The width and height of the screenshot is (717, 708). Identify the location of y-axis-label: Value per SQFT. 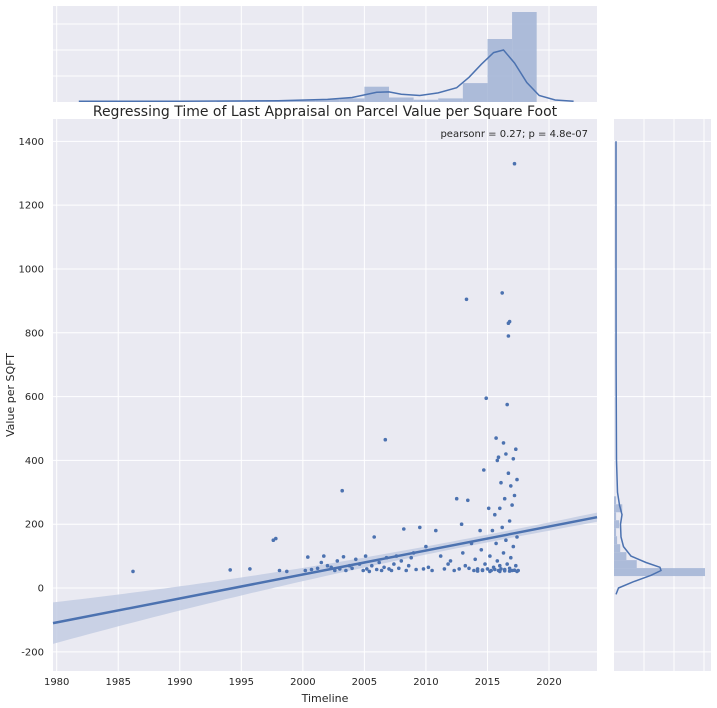
(10, 395).